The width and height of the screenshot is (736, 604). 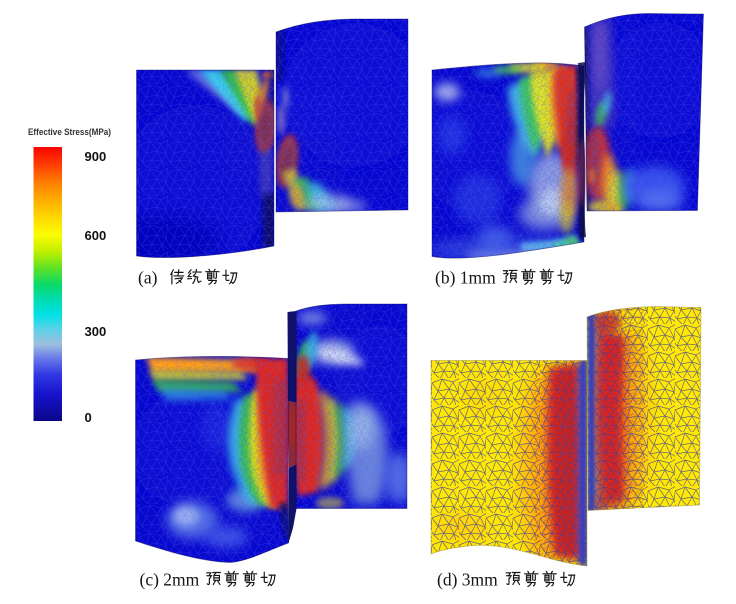 I want to click on svg-text: (a), so click(x=148, y=278).